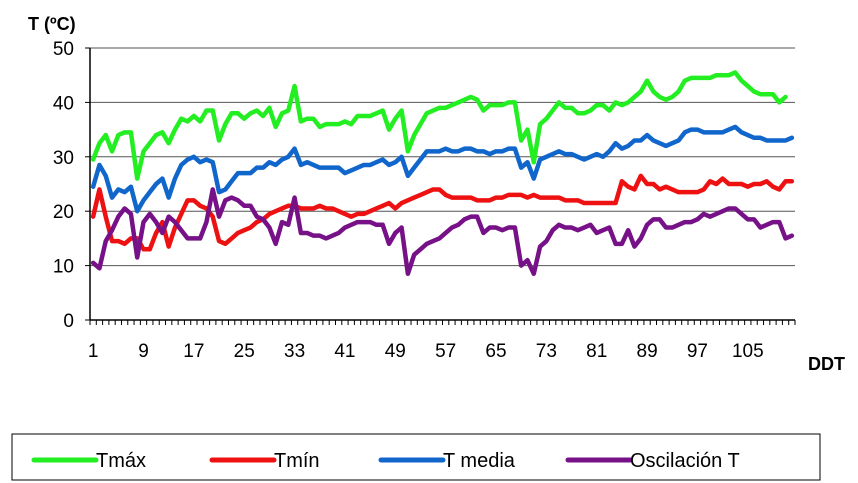 The width and height of the screenshot is (858, 483). What do you see at coordinates (68, 321) in the screenshot?
I see `y-tick-label: 0` at bounding box center [68, 321].